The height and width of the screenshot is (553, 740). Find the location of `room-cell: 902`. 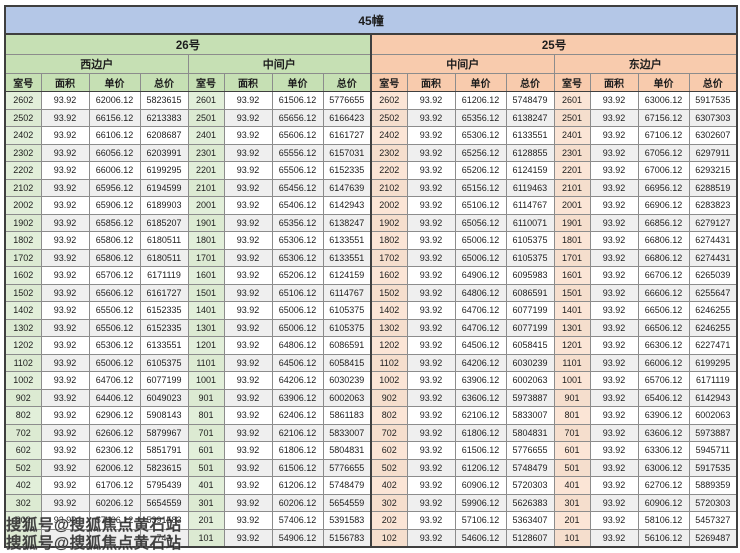

room-cell: 902 is located at coordinates (23, 397).